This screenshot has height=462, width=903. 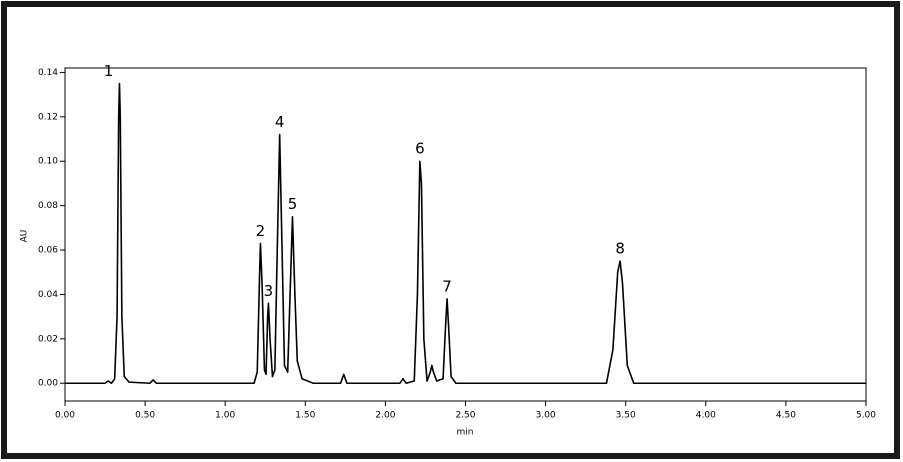 What do you see at coordinates (293, 204) in the screenshot?
I see `peak-label: 5` at bounding box center [293, 204].